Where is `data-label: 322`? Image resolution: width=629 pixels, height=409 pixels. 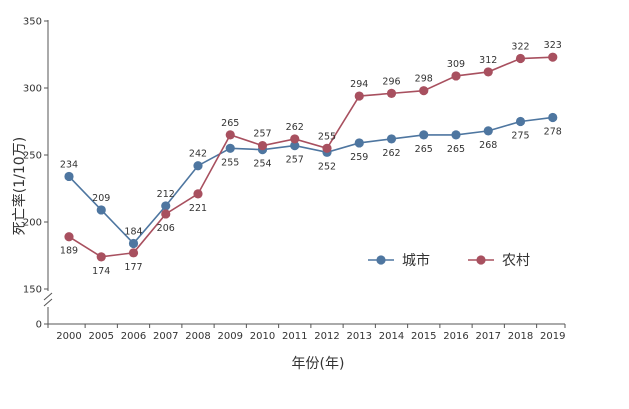 data-label: 322 is located at coordinates (520, 47).